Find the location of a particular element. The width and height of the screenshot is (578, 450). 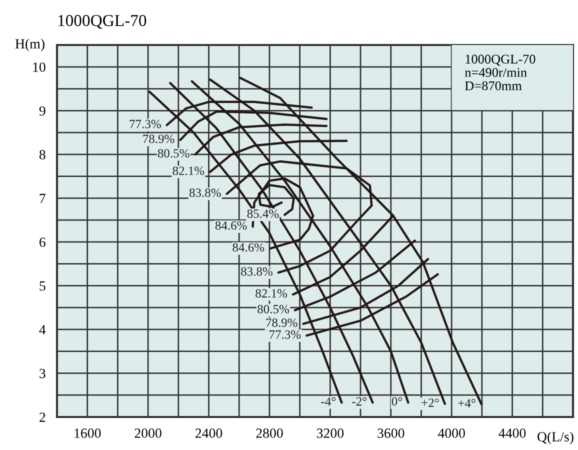

x-tick-label: 4400 is located at coordinates (512, 433).